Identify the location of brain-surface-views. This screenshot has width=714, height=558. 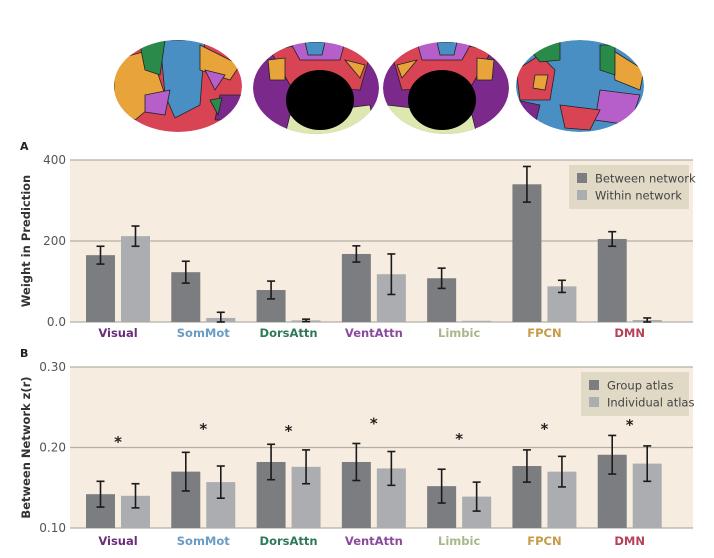
(379, 87).